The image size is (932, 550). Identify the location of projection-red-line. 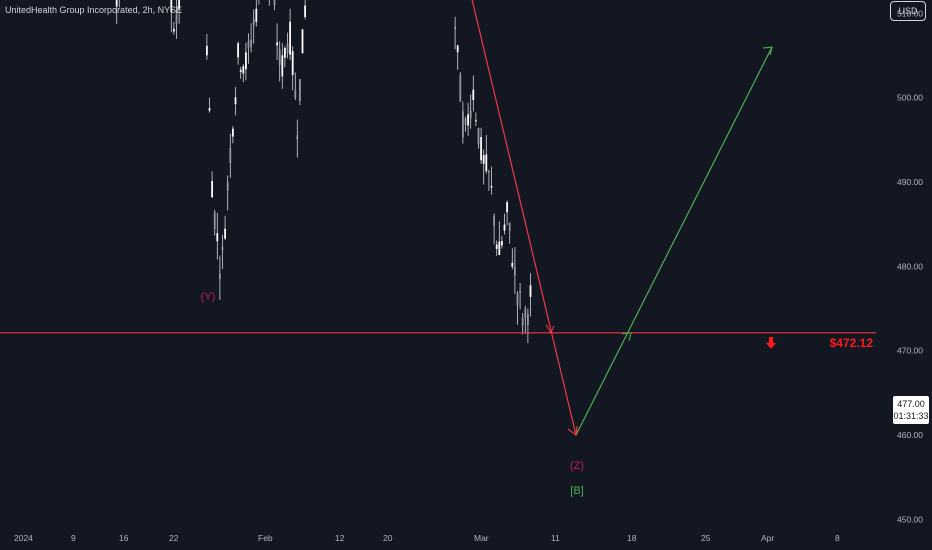
(524, 218).